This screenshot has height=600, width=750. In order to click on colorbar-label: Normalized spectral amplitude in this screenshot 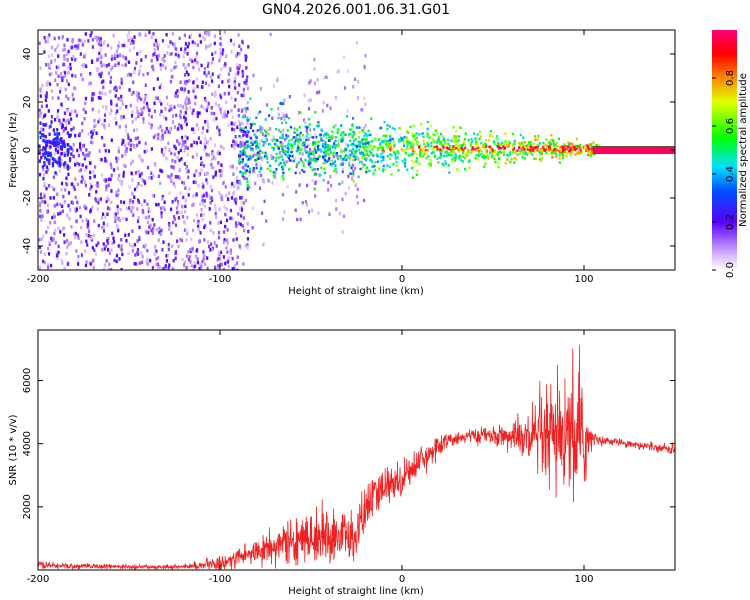, I will do `click(743, 150)`.